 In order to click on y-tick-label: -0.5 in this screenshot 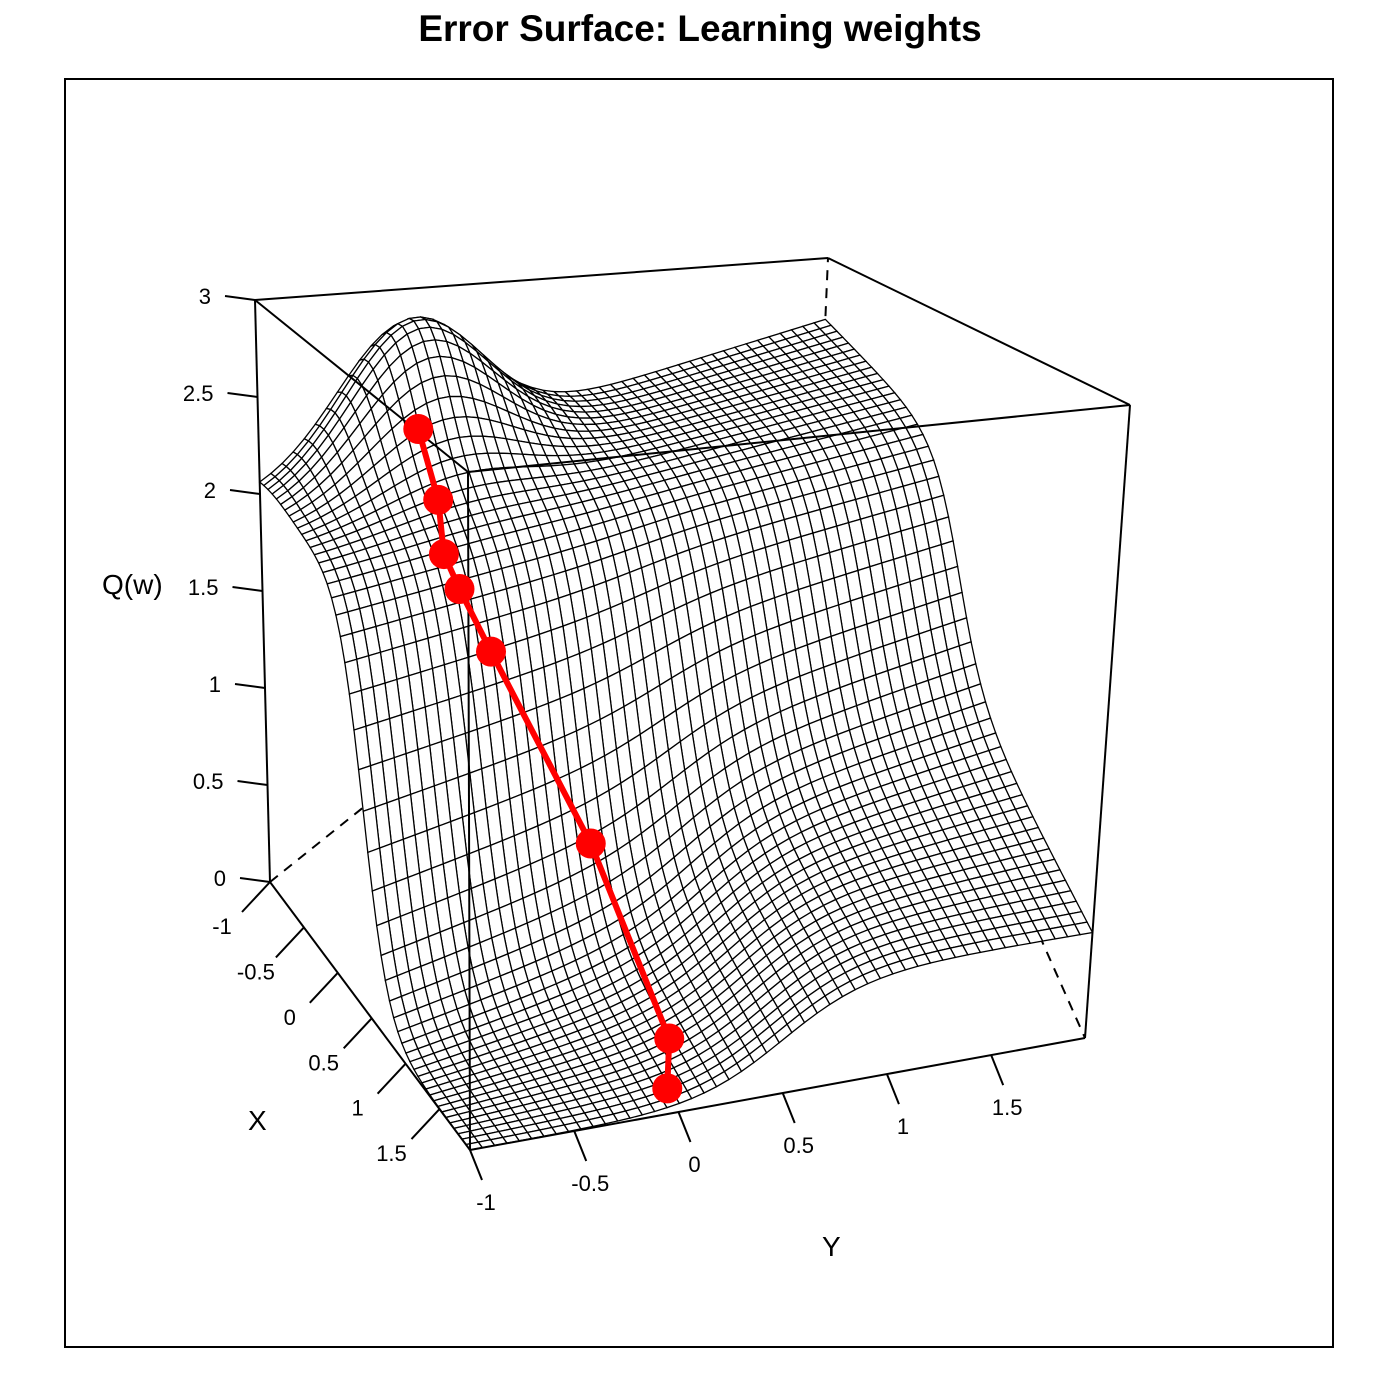, I will do `click(590, 1183)`.